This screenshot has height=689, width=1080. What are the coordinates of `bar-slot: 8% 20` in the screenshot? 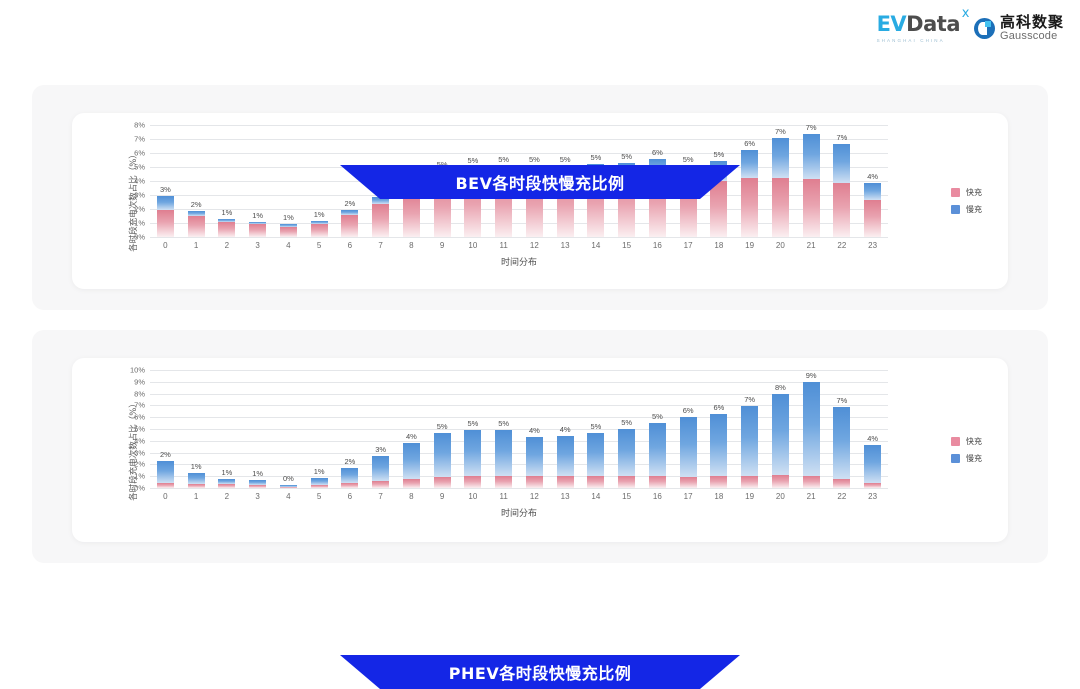 It's located at (780, 435).